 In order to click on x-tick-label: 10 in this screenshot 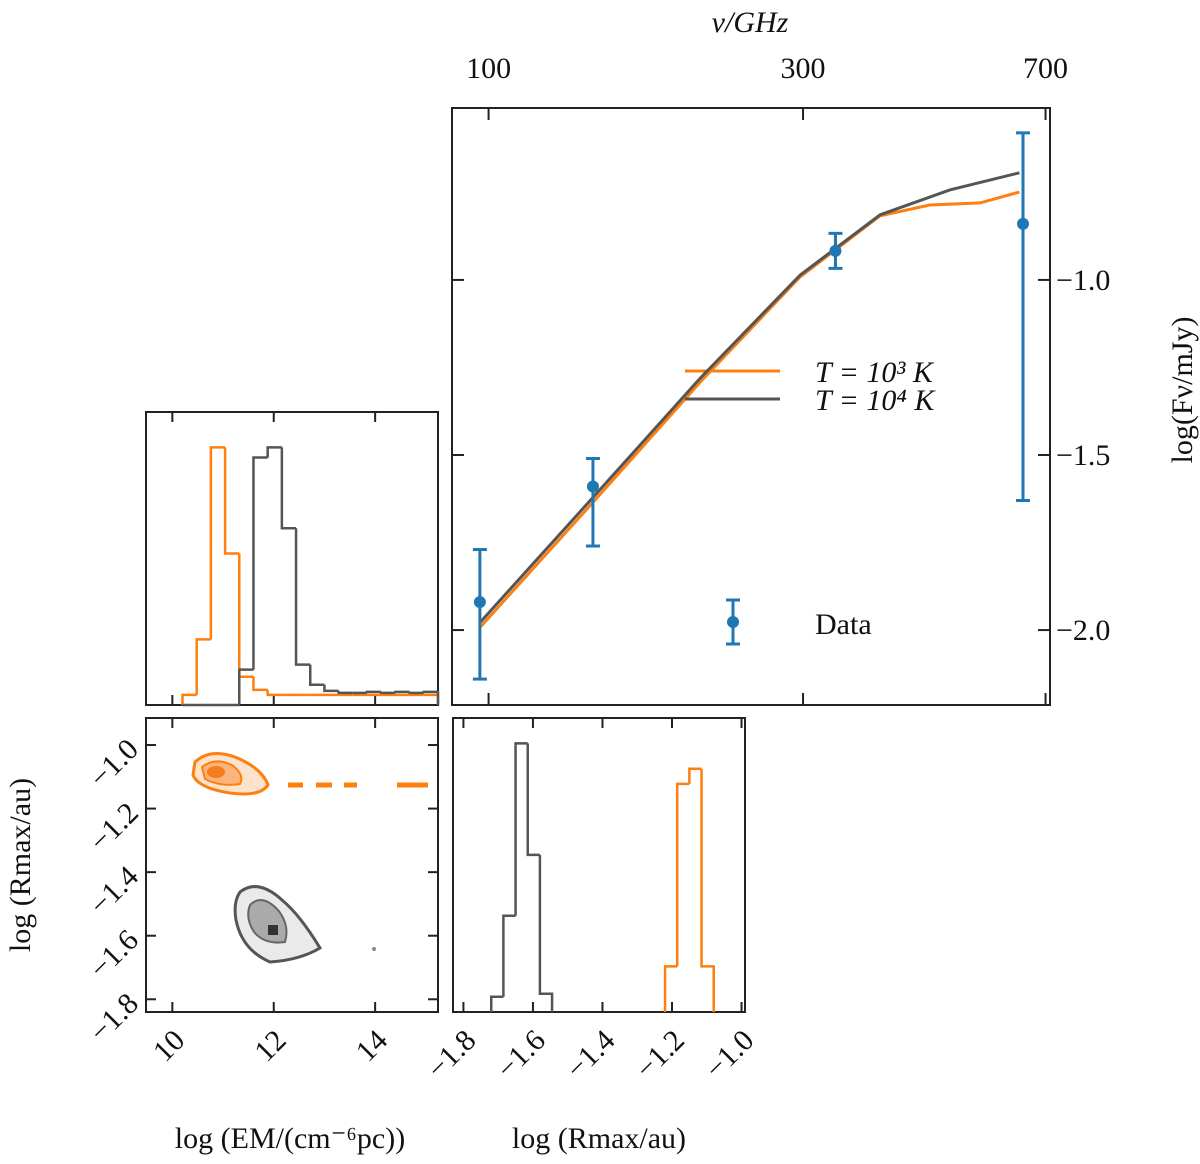, I will do `click(169, 1046)`.